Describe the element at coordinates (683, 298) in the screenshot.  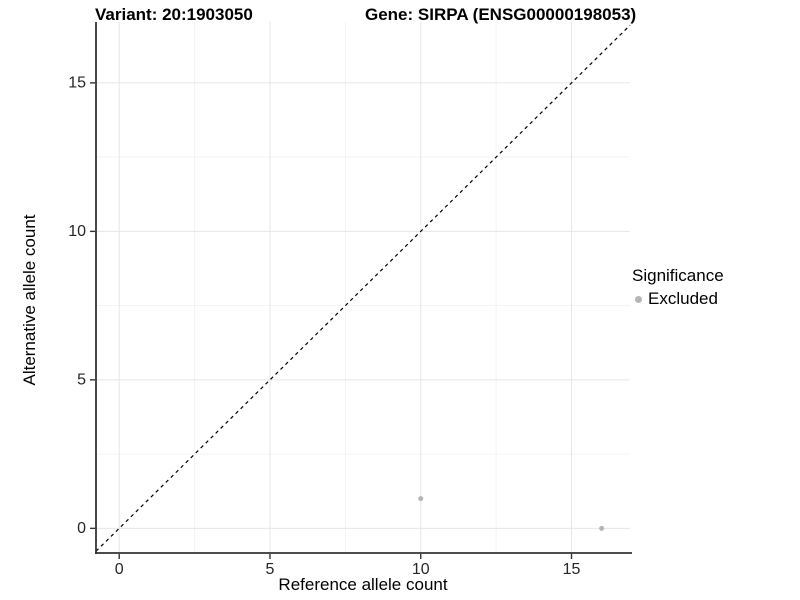
I see `legend-item-label: Excluded` at that location.